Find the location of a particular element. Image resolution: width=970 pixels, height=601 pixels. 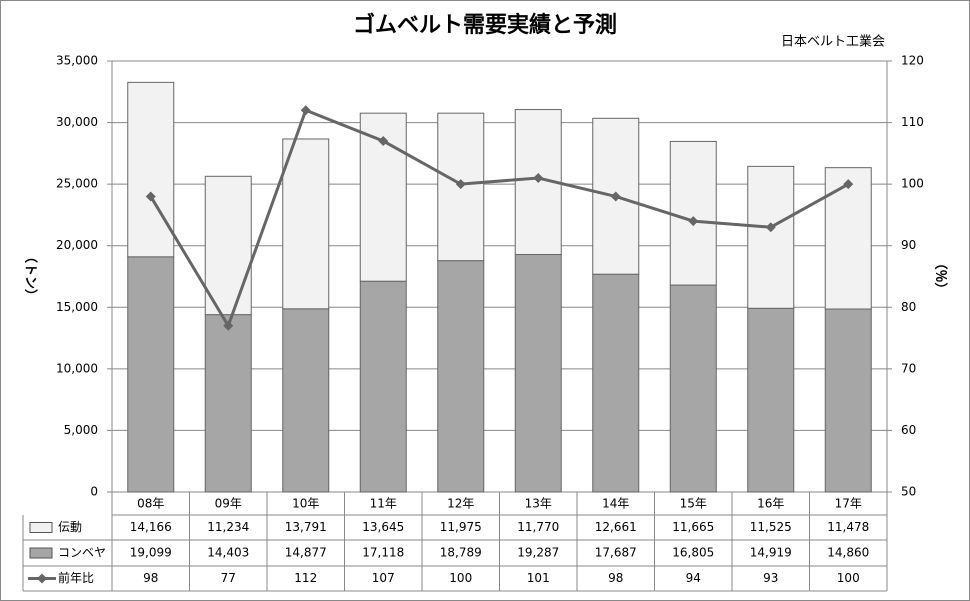

legend-marker is located at coordinates (42, 578).